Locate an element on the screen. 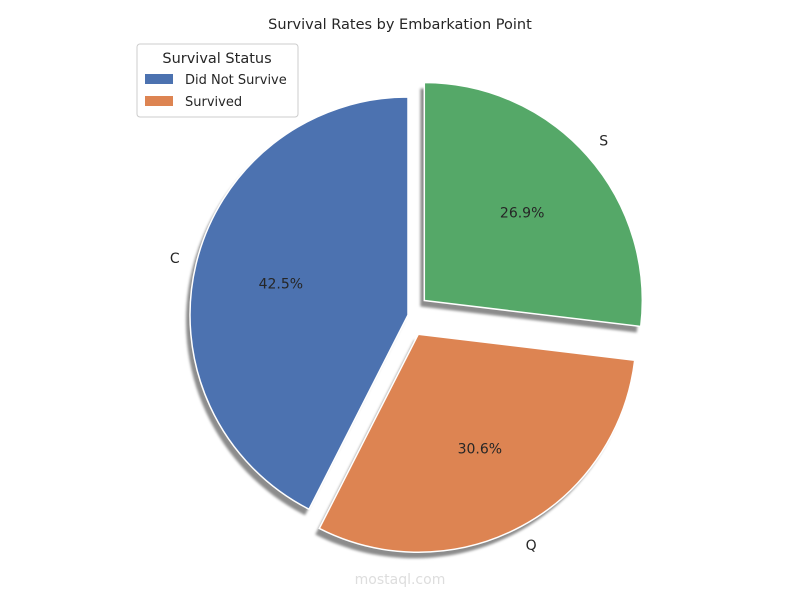  legend-swatch-did-not-survive is located at coordinates (159, 79).